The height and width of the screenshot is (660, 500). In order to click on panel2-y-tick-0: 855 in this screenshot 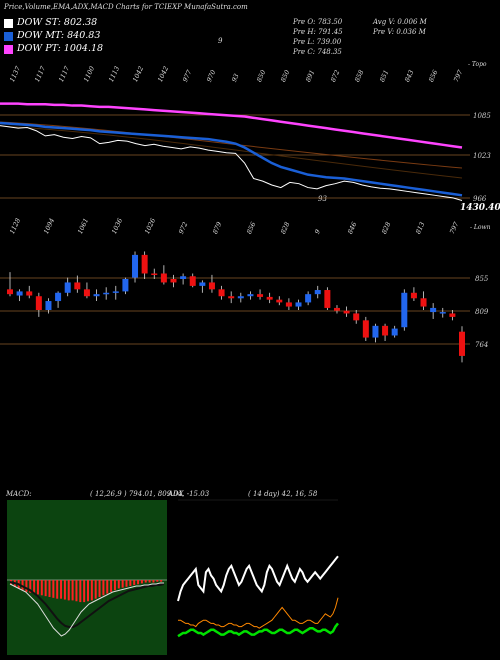, I will do `click(482, 279)`.